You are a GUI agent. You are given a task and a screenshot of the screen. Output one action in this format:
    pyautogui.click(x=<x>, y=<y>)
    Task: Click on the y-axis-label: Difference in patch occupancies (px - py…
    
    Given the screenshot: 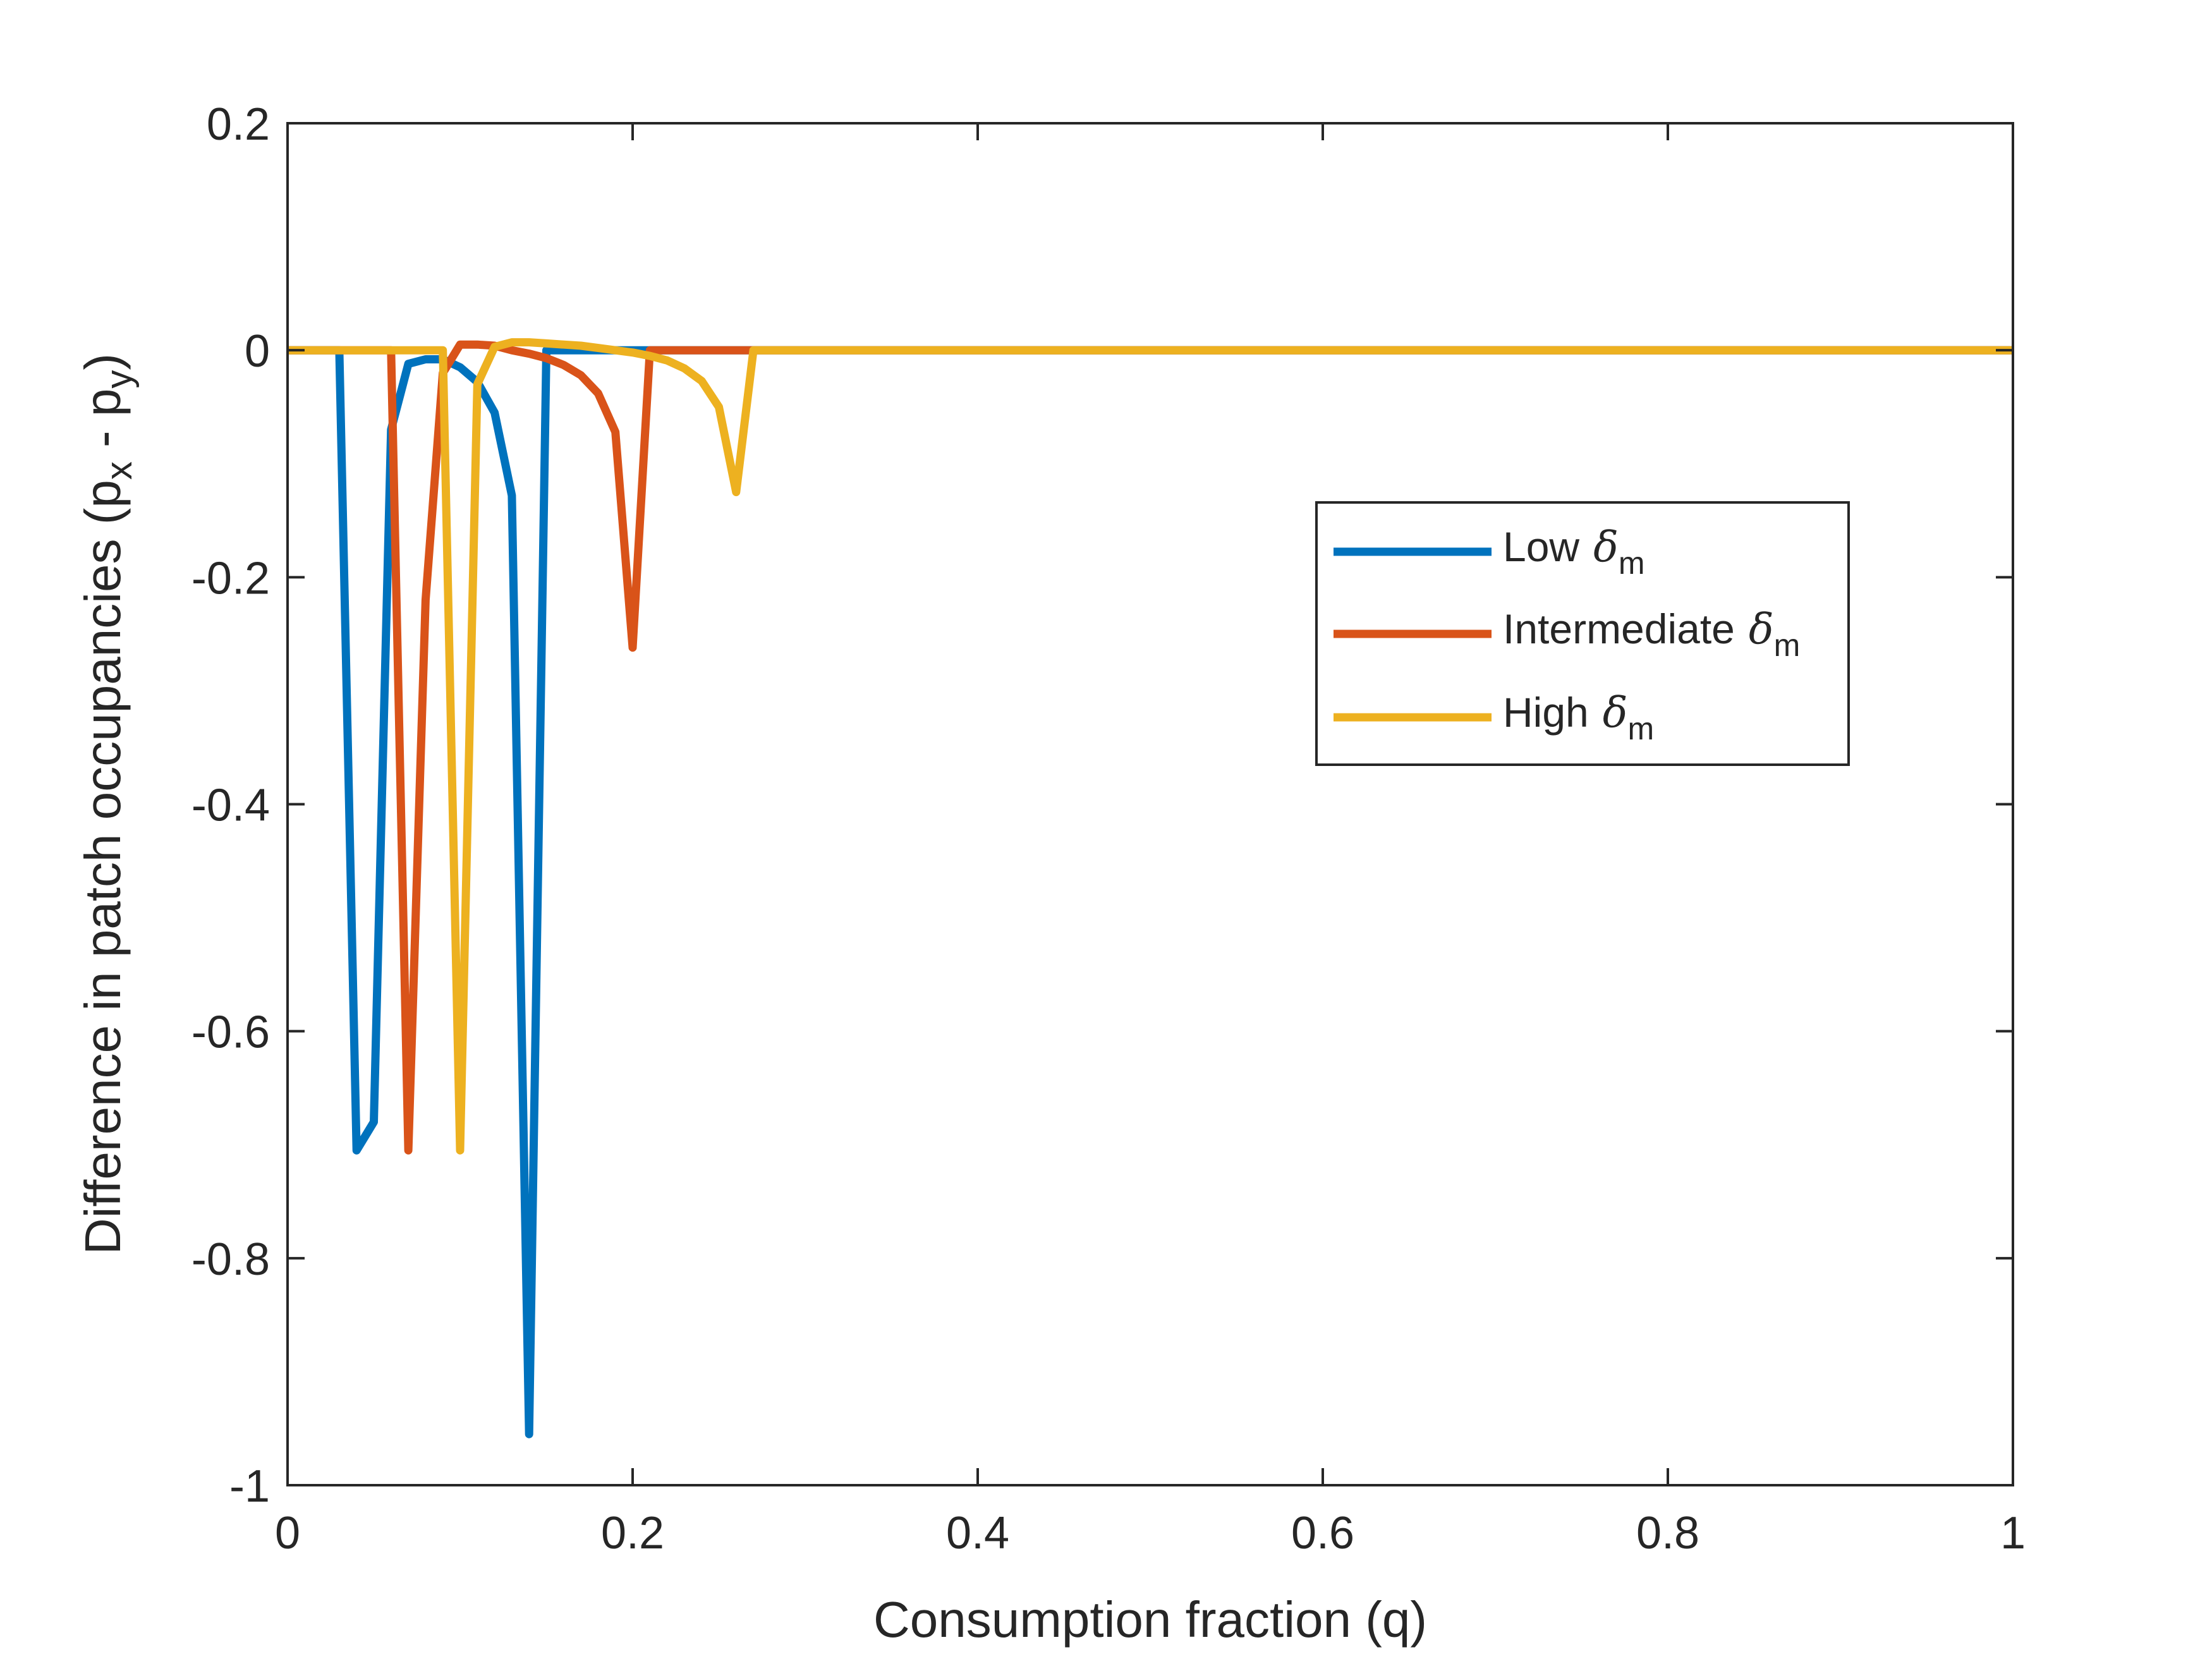 What is the action you would take?
    pyautogui.click(x=107, y=804)
    